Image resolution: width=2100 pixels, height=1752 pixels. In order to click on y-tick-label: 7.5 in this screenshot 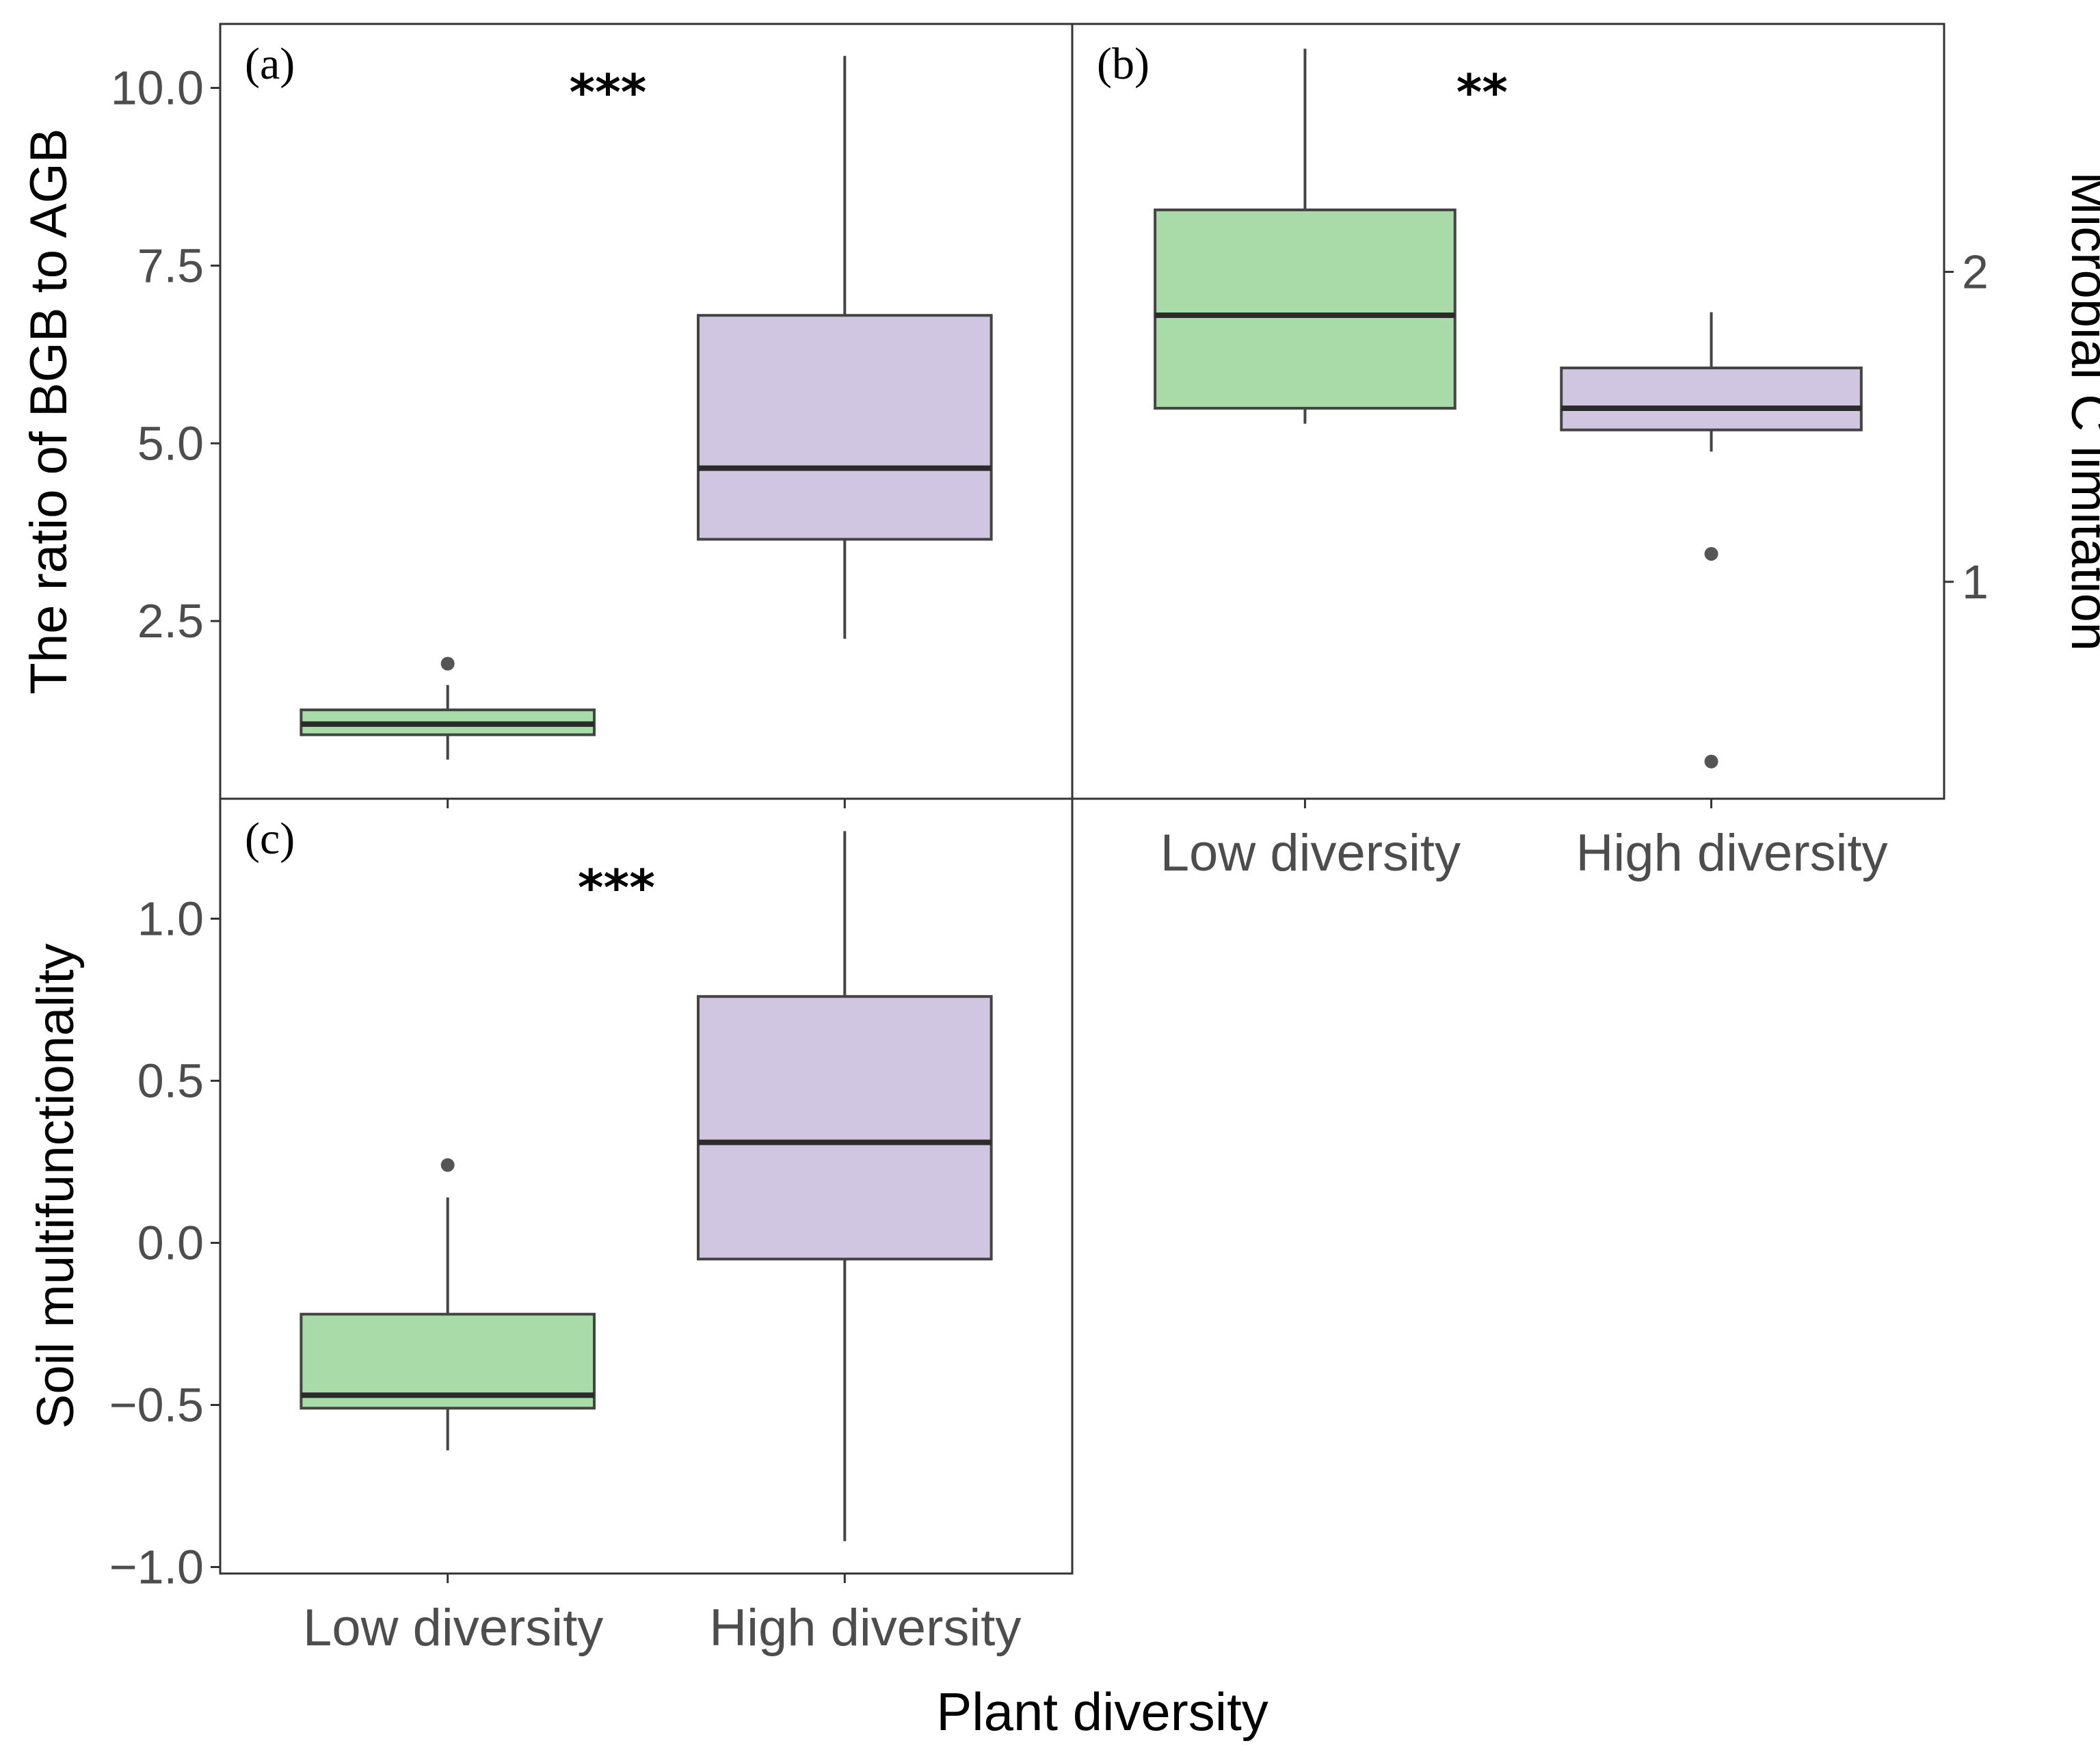, I will do `click(170, 265)`.